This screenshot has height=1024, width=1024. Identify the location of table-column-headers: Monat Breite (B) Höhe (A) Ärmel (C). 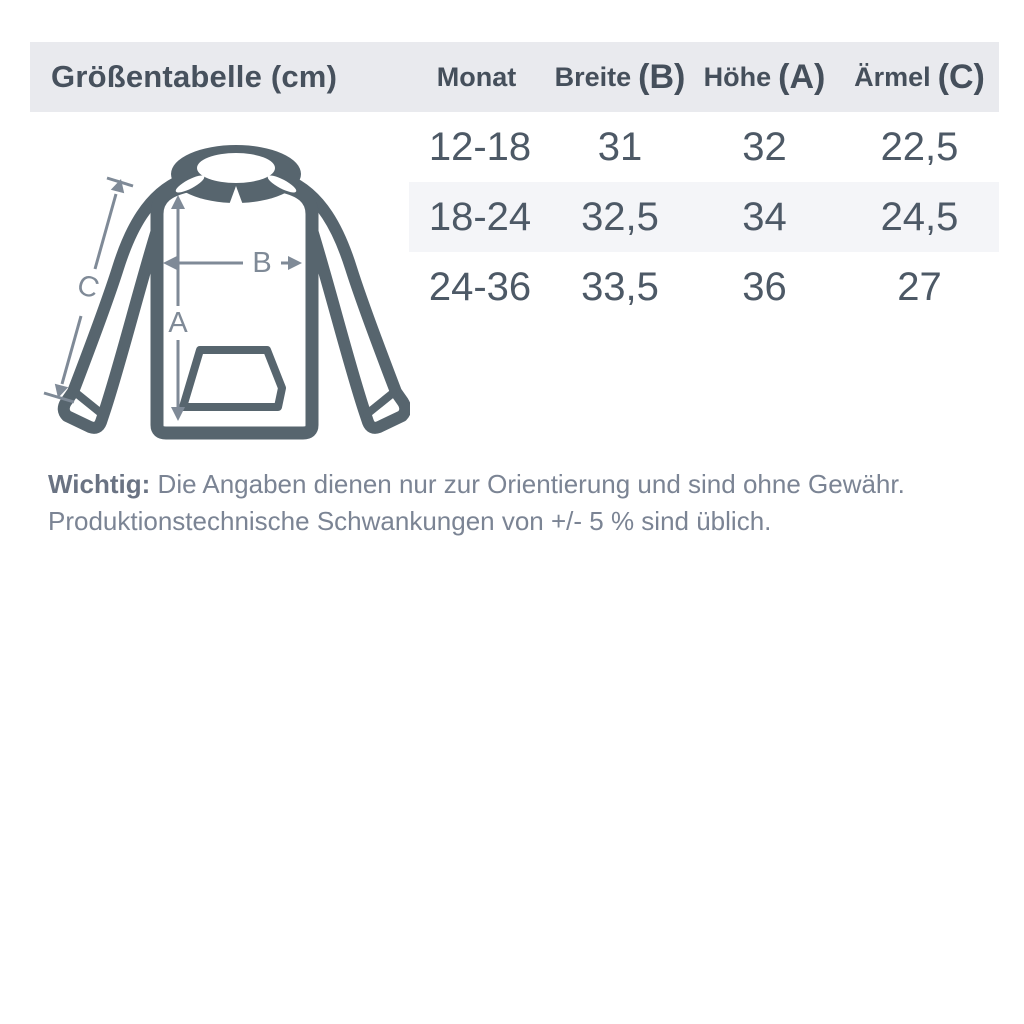
(704, 77).